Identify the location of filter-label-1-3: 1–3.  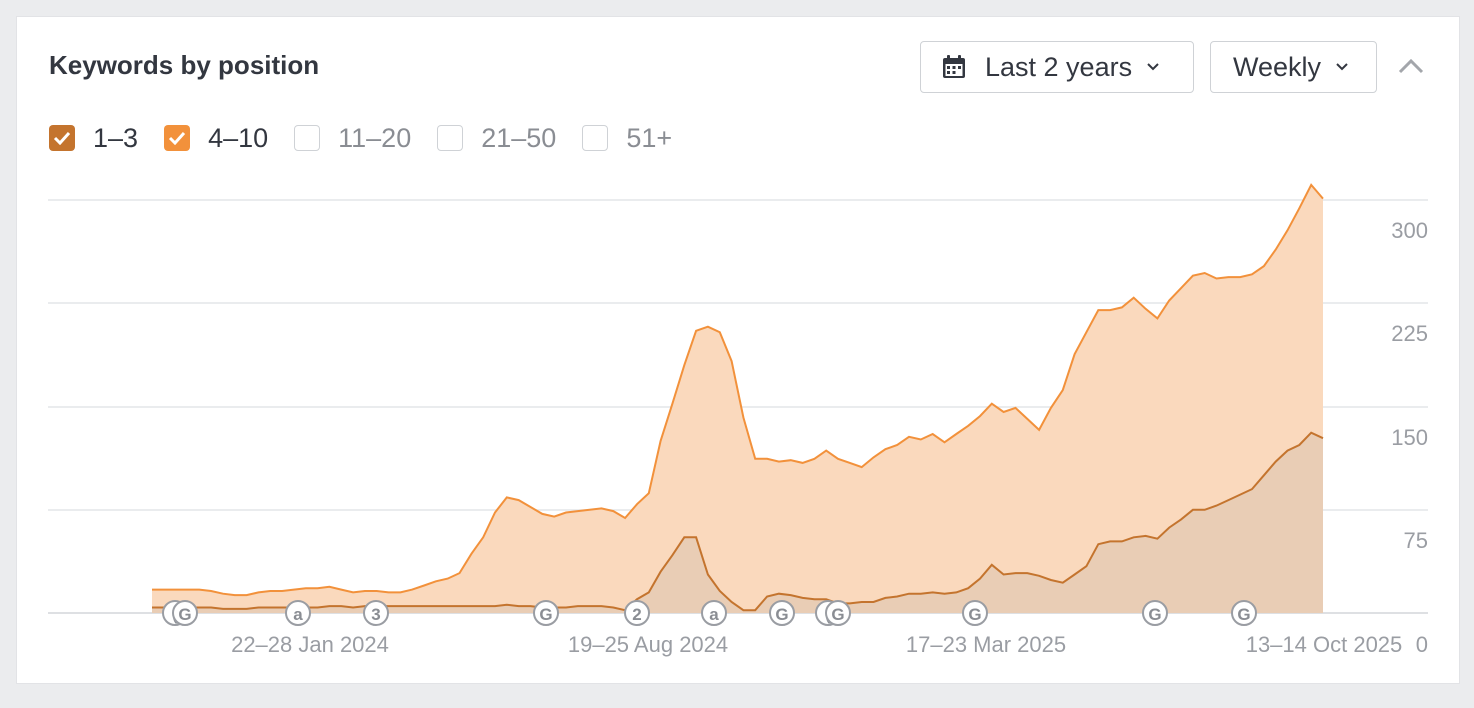
(116, 137).